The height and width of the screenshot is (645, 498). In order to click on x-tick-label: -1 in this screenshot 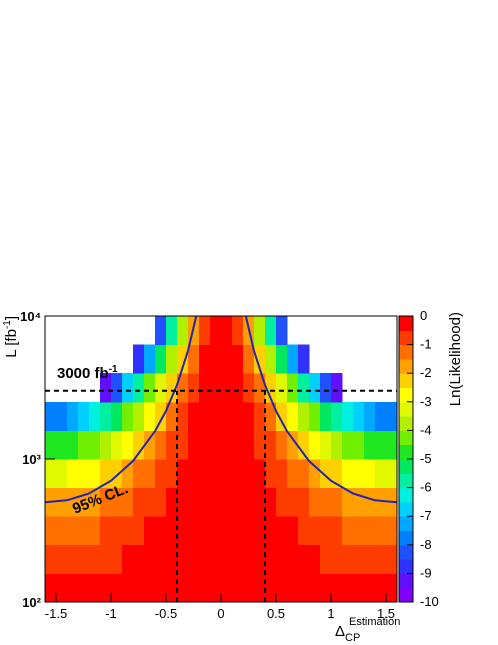, I will do `click(111, 613)`.